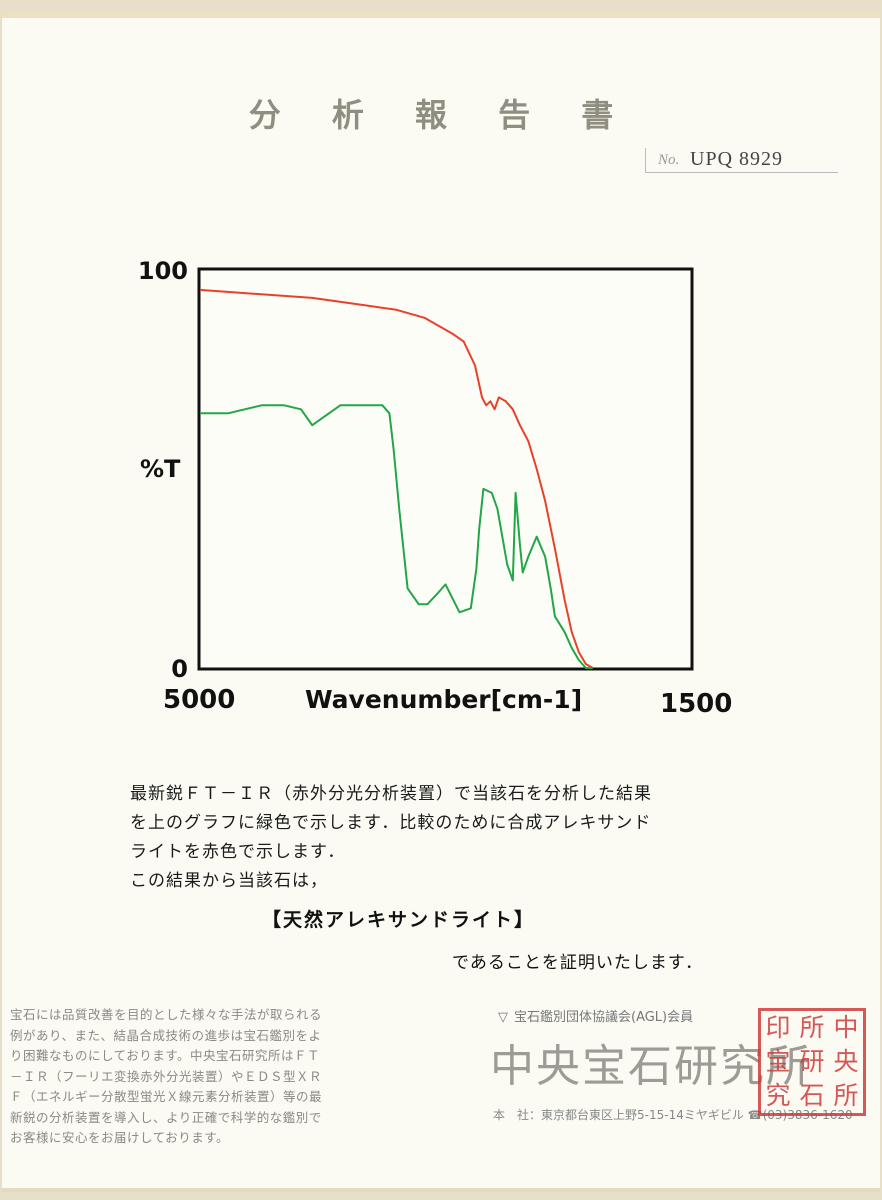 The width and height of the screenshot is (882, 1200). I want to click on certification-line: であることを証明いたします．, so click(578, 963).